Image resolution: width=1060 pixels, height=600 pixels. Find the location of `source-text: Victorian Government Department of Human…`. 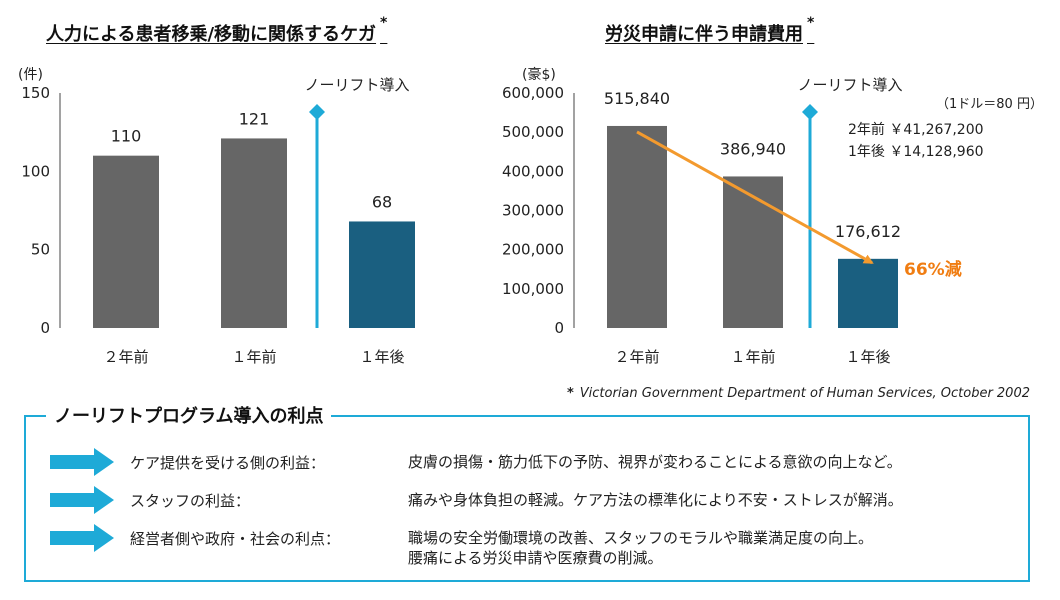

source-text: Victorian Government Department of Human… is located at coordinates (804, 393).